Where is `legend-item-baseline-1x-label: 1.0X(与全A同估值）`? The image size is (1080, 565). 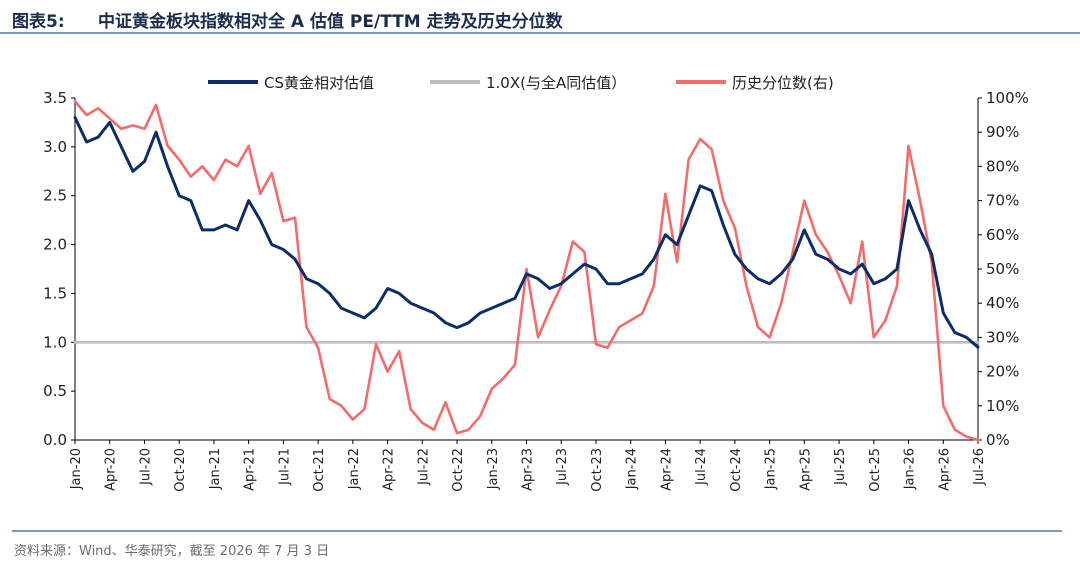
legend-item-baseline-1x-label: 1.0X(与全A同估值） is located at coordinates (556, 83).